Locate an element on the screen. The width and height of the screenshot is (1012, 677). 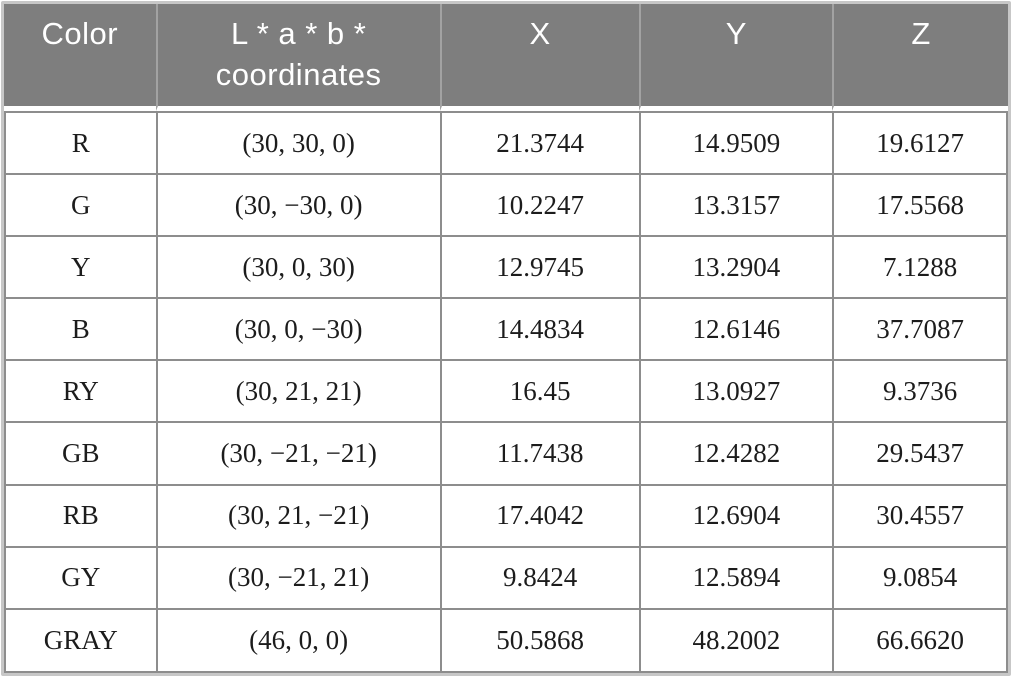
cell-lab-coordinates: (30, −30, 0) is located at coordinates (297, 204).